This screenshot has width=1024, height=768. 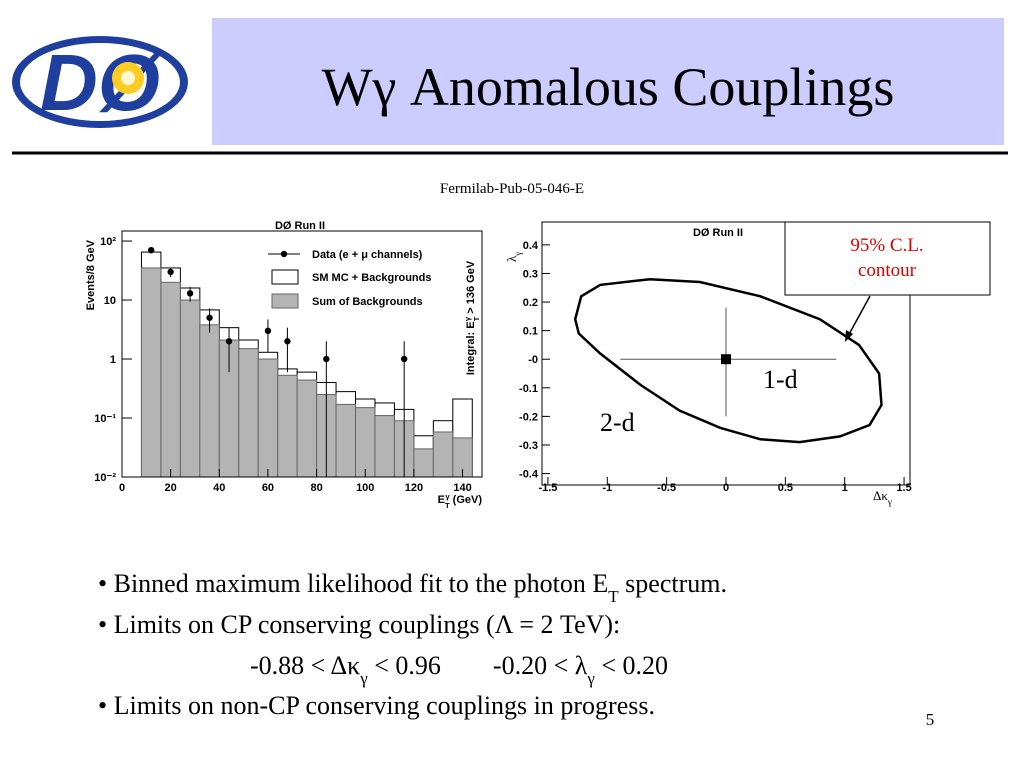 I want to click on logo-text: DØ, so click(x=101, y=82).